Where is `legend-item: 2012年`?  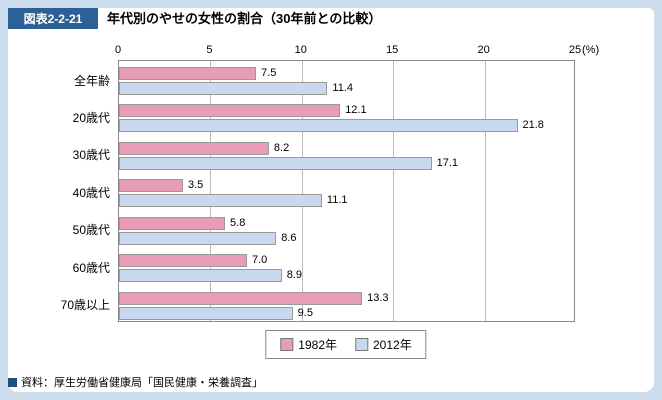 legend-item: 2012年 is located at coordinates (383, 344).